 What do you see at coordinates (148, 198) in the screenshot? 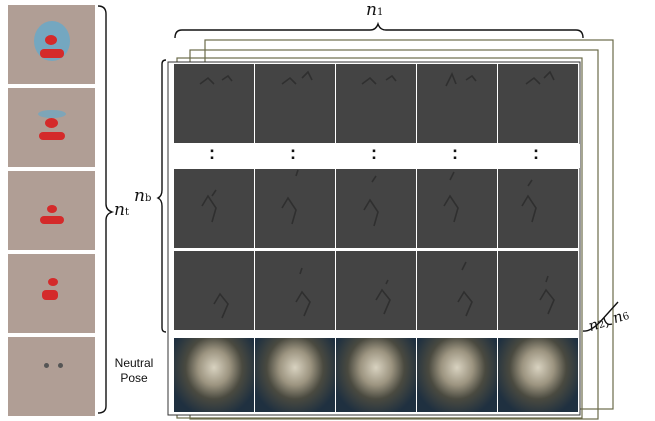
I see `nb-subscript: b` at bounding box center [148, 198].